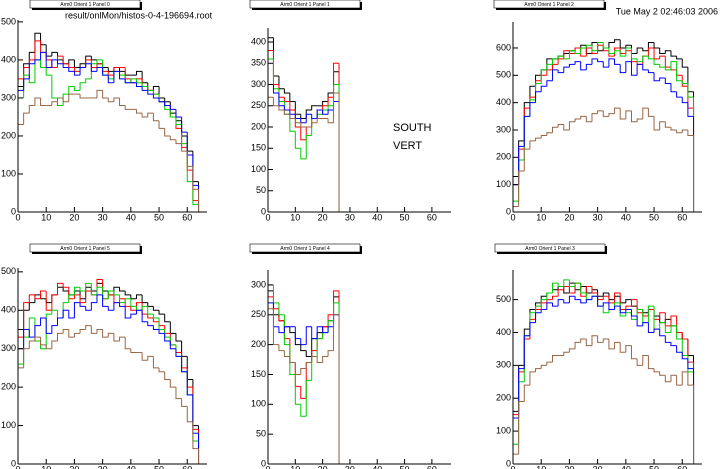 The height and width of the screenshot is (469, 721). I want to click on x-tick-label: 20, so click(569, 217).